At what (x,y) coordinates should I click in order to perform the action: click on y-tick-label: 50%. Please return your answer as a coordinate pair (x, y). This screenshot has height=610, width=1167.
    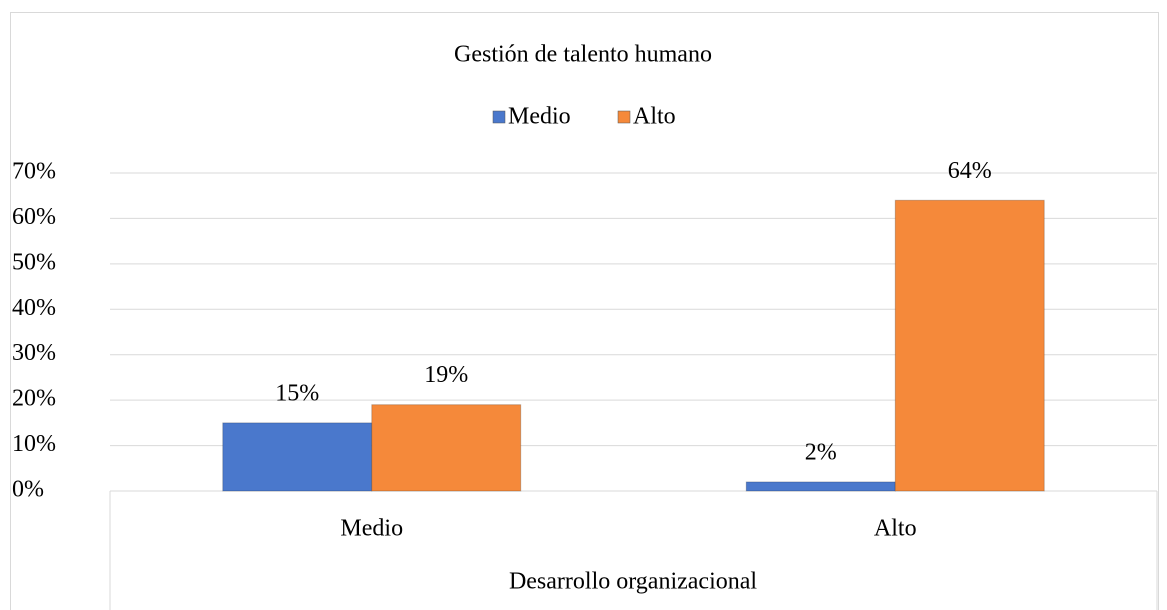
    Looking at the image, I should click on (34, 262).